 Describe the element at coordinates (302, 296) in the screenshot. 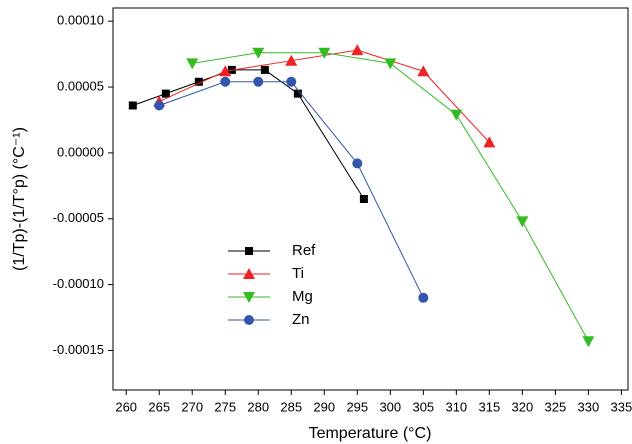

I see `legend-label: Mg` at that location.